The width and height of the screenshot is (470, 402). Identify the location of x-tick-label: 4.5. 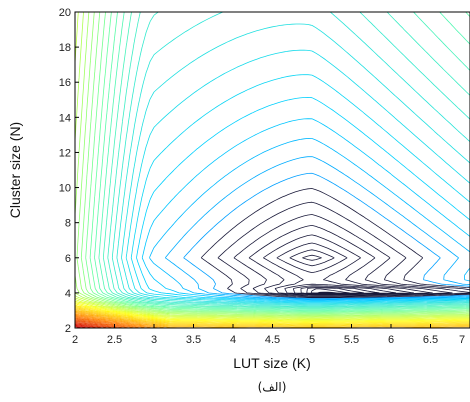
(272, 340).